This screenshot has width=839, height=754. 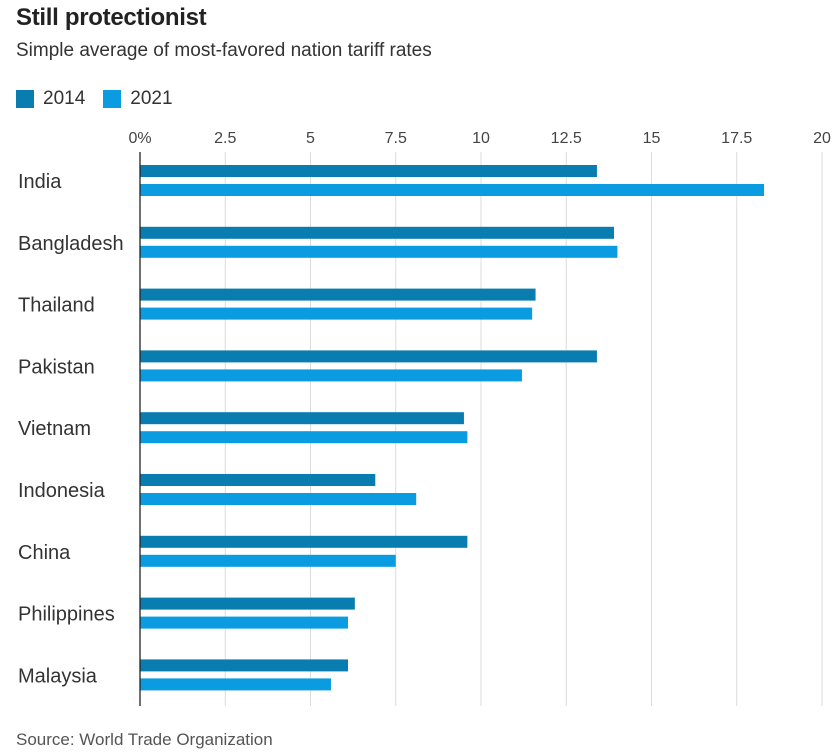 What do you see at coordinates (396, 138) in the screenshot?
I see `x-tick-label: 7.5` at bounding box center [396, 138].